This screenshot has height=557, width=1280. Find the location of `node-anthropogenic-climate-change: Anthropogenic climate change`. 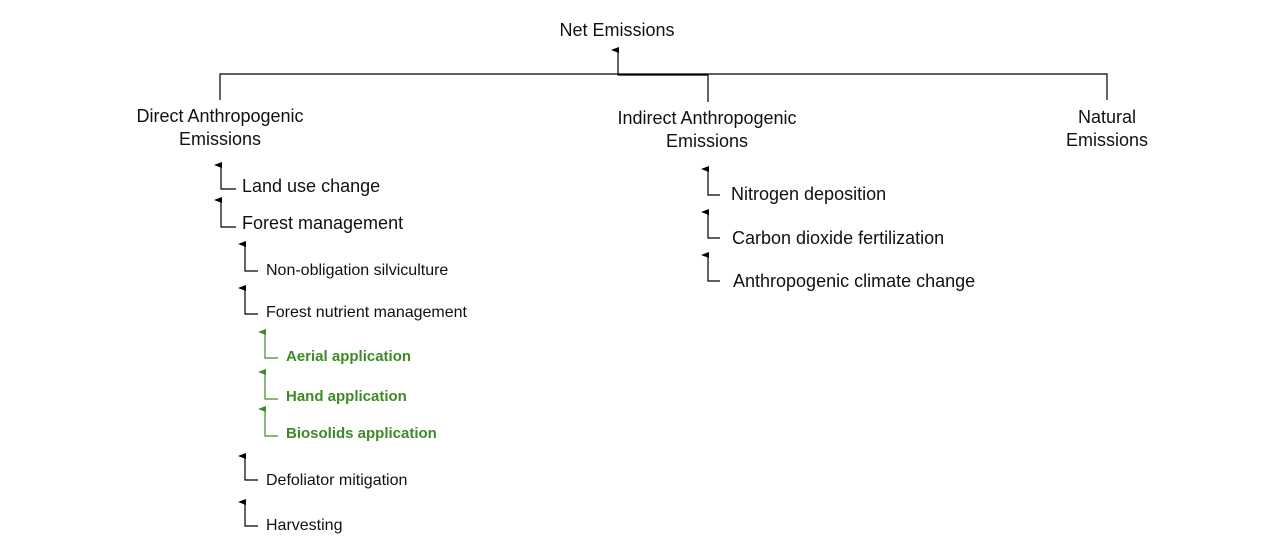

node-anthropogenic-climate-change: Anthropogenic climate change is located at coordinates (854, 281).